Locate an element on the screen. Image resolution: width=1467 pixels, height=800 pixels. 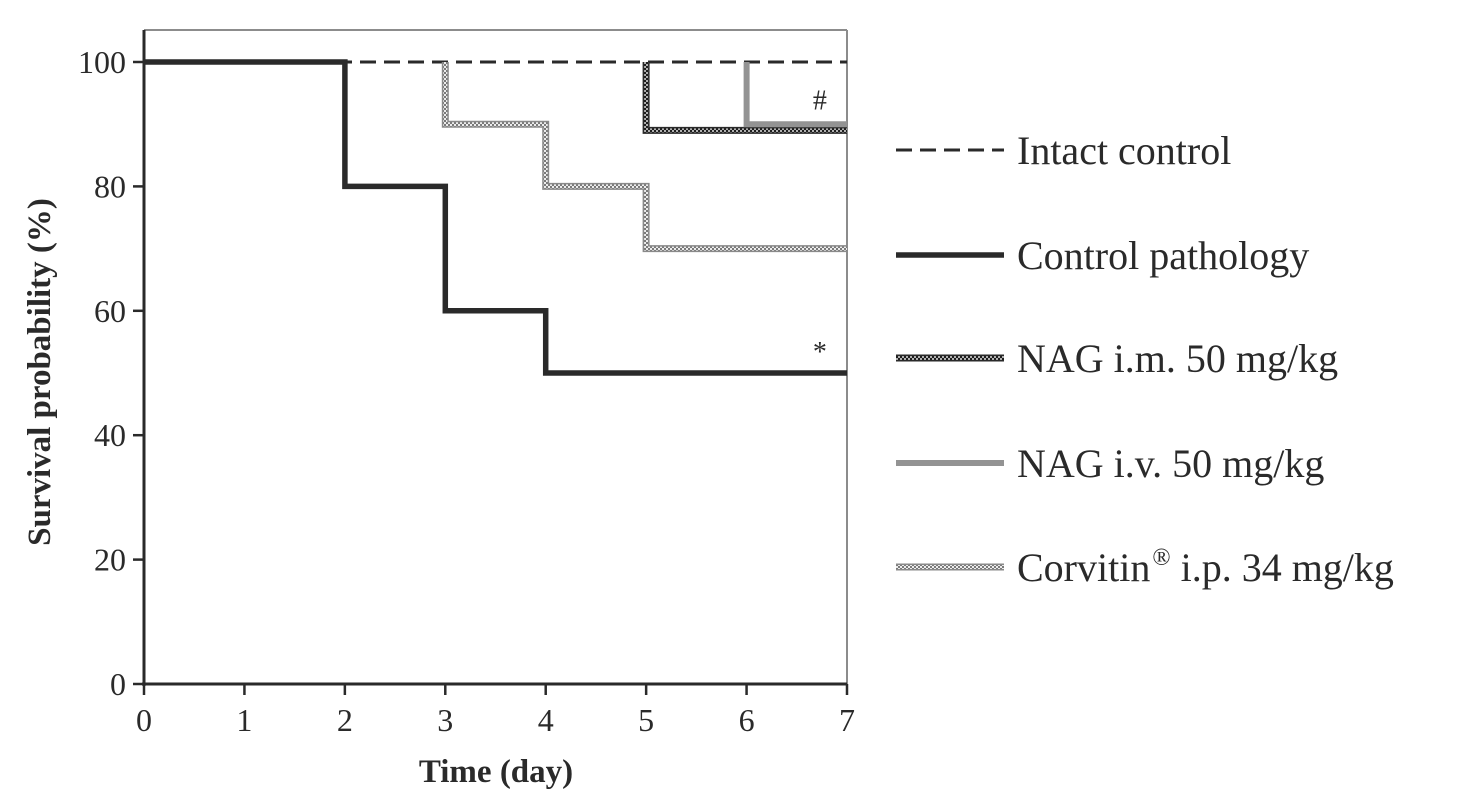
legend-item: NAG i.m. 50 mg/kg is located at coordinates (1117, 358).